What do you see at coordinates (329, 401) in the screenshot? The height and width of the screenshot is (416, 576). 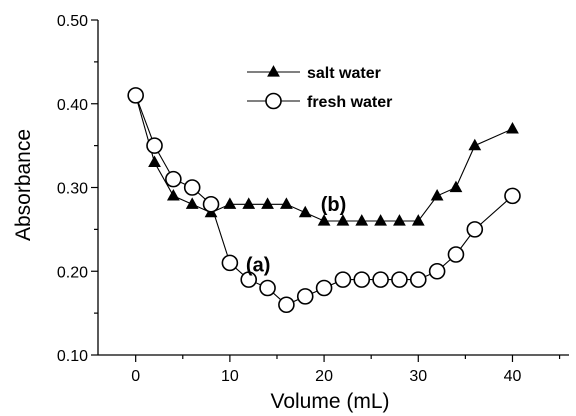 I see `x-axis-label: Volume (mL)` at bounding box center [329, 401].